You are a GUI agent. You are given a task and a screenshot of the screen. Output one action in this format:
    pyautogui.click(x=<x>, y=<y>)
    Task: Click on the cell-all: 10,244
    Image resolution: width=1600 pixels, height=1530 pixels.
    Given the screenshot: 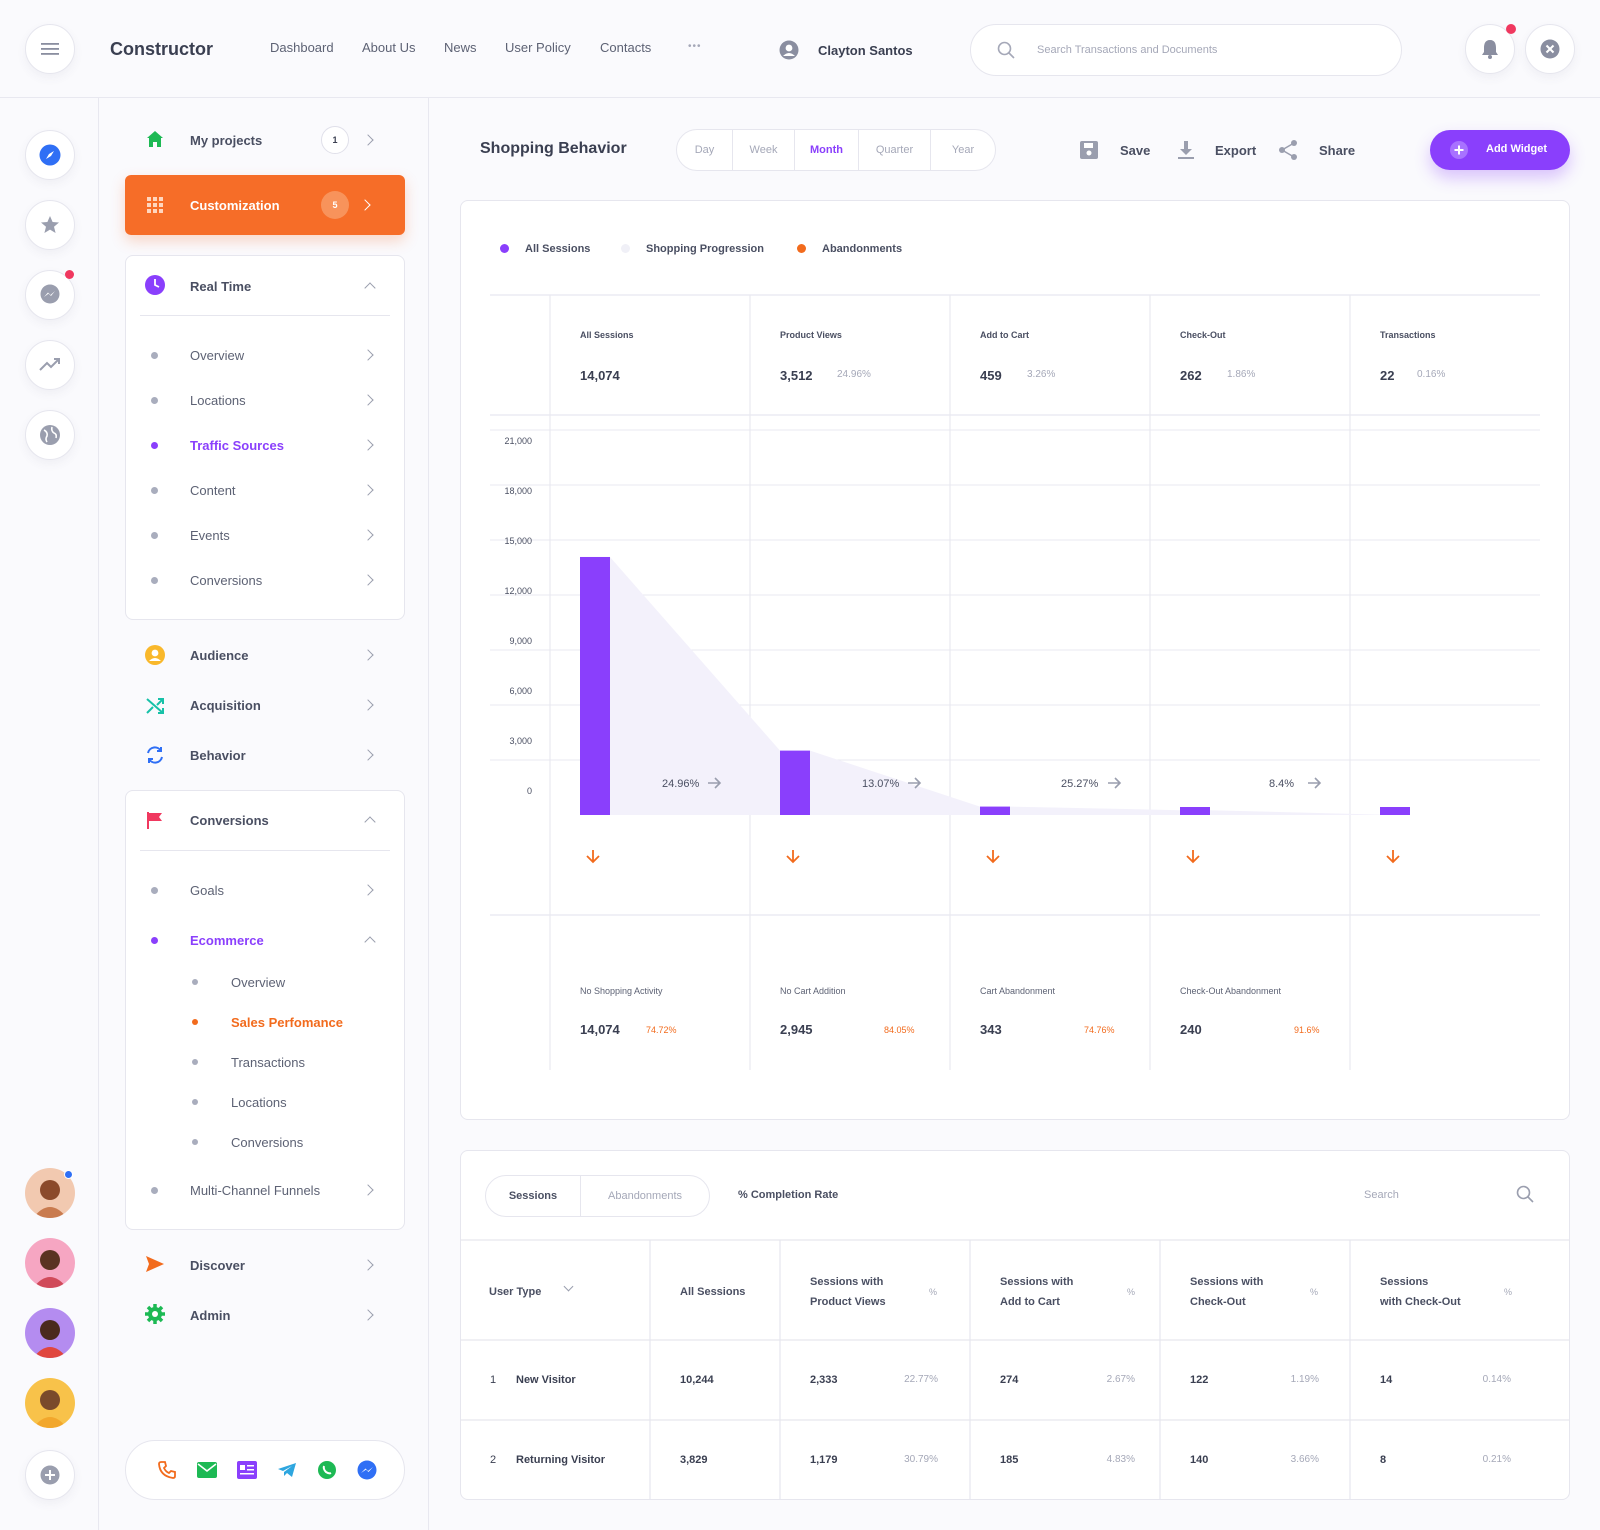 What is the action you would take?
    pyautogui.click(x=697, y=1380)
    